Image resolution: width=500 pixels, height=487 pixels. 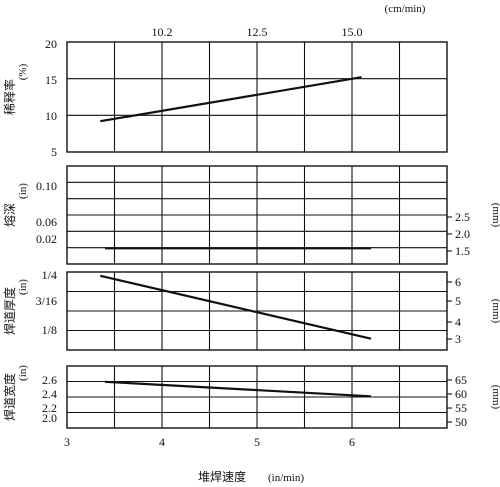 What do you see at coordinates (9, 97) in the screenshot?
I see `panel-1-ylabel: 稀释率` at bounding box center [9, 97].